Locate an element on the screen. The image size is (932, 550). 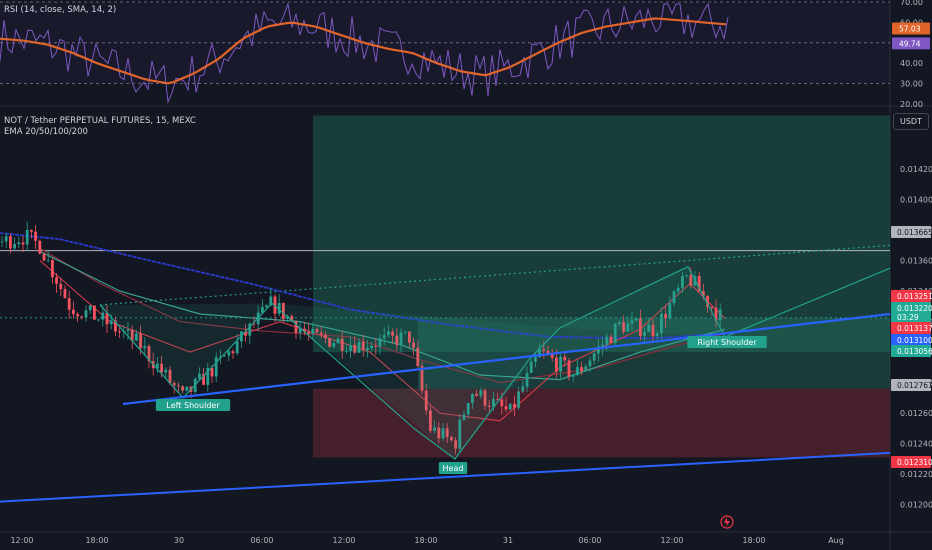
rsi-tick-label: 20.00 is located at coordinates (911, 104).